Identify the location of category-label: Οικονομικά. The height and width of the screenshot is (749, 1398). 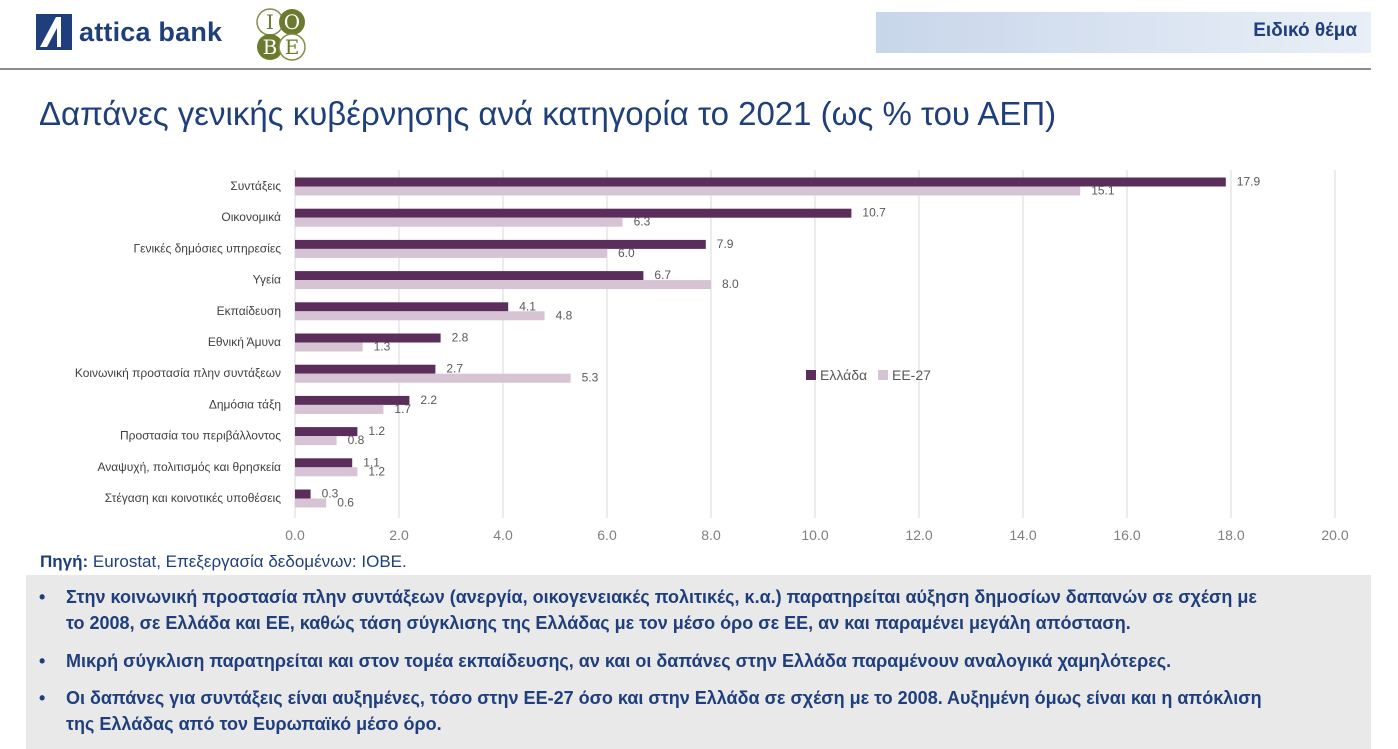
(251, 217).